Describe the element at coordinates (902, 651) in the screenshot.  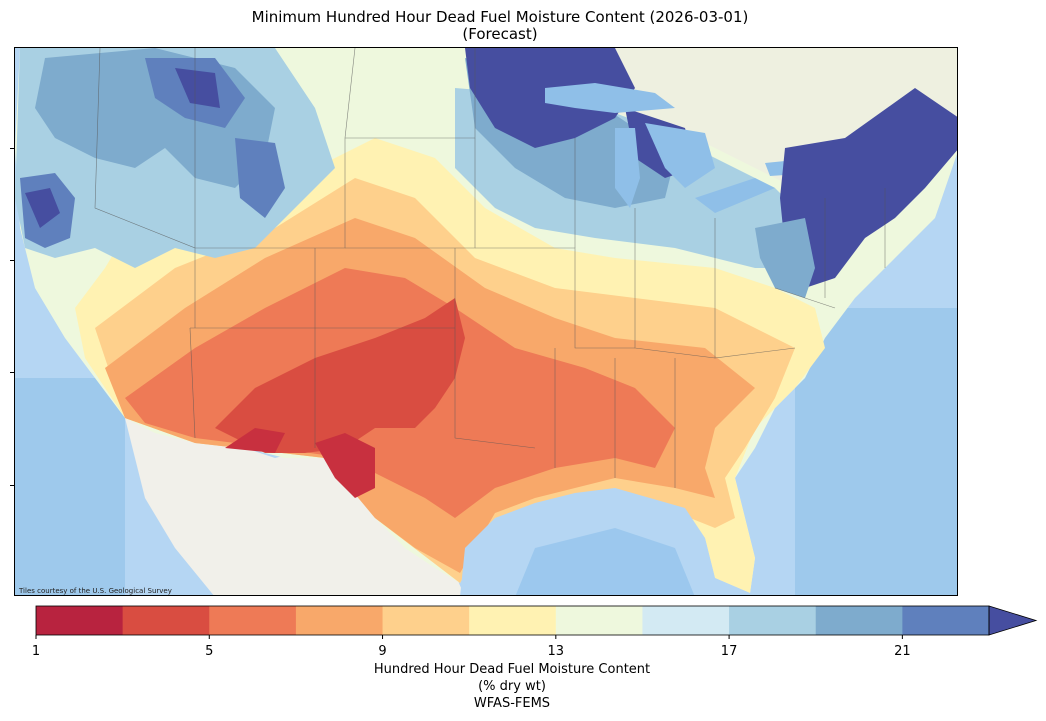
I see `colorbar-tick-label: 21` at that location.